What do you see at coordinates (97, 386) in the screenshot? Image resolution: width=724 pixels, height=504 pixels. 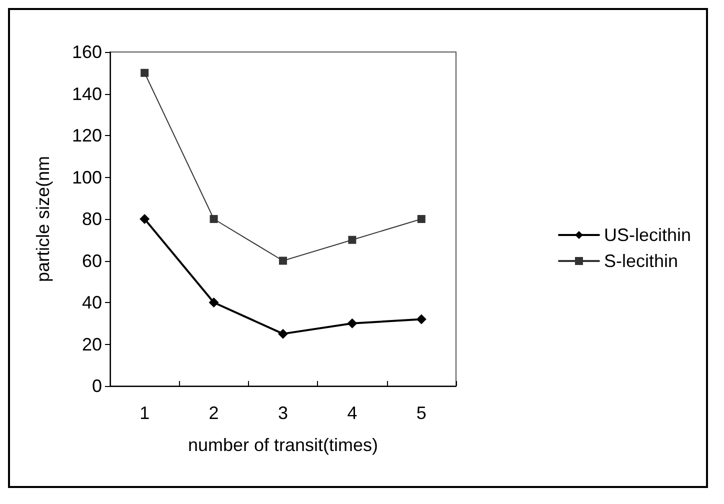 I see `y-tick-label: 0` at bounding box center [97, 386].